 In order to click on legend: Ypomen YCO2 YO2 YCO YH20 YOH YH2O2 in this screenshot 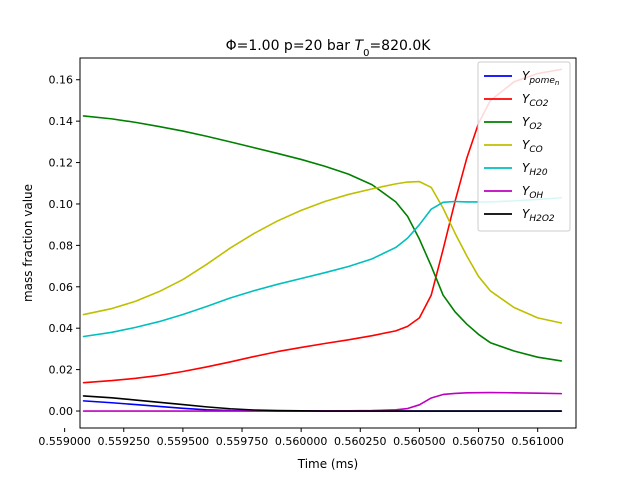, I will do `click(524, 146)`.